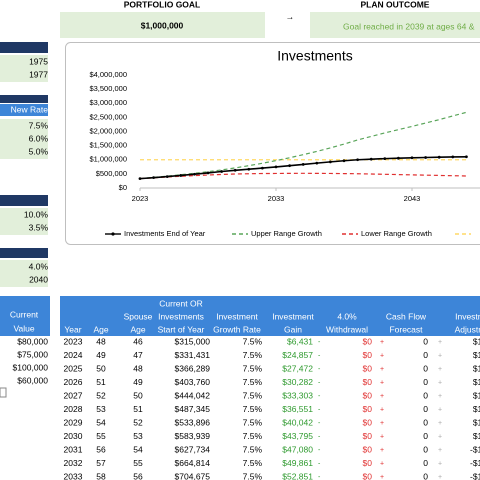 The image size is (480, 480). I want to click on x-tick-label: 2033, so click(276, 198).